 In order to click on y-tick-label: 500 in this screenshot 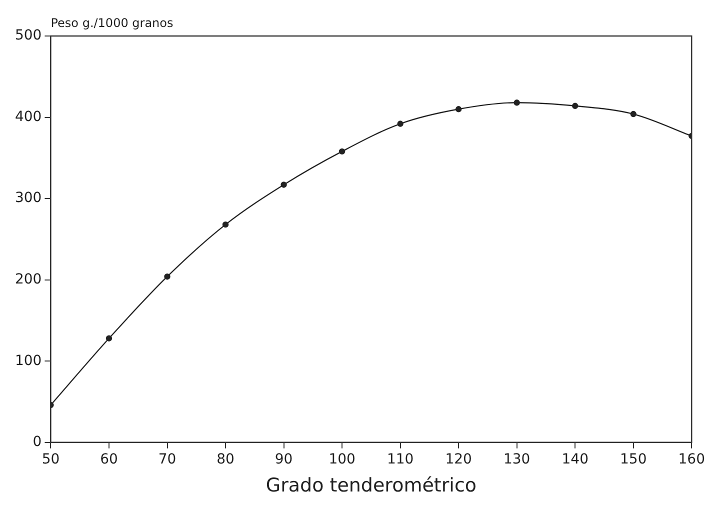, I will do `click(28, 36)`.